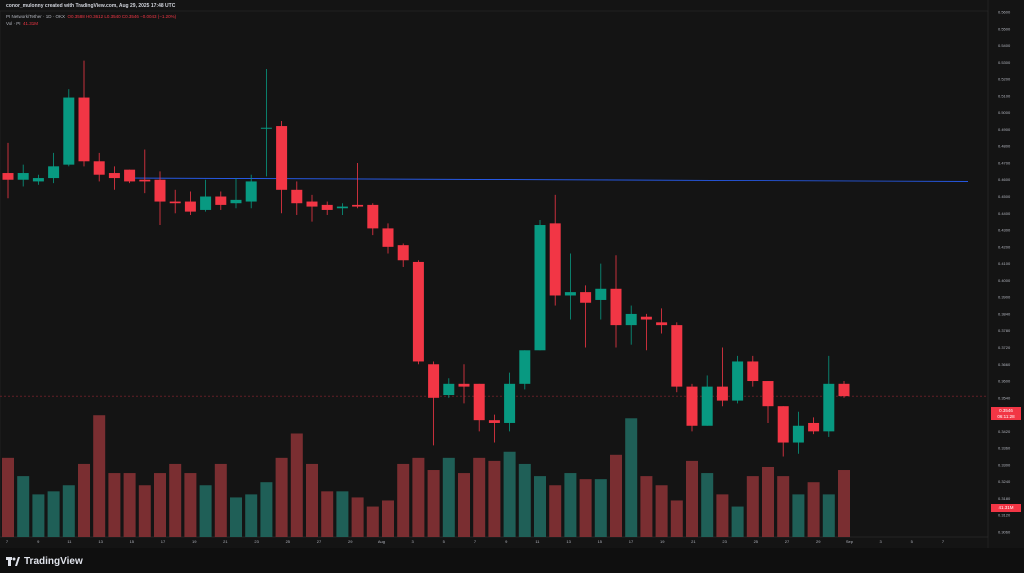 The height and width of the screenshot is (573, 1024). Describe the element at coordinates (1004, 28) in the screenshot. I see `y-tick-label: 0.5500` at that location.